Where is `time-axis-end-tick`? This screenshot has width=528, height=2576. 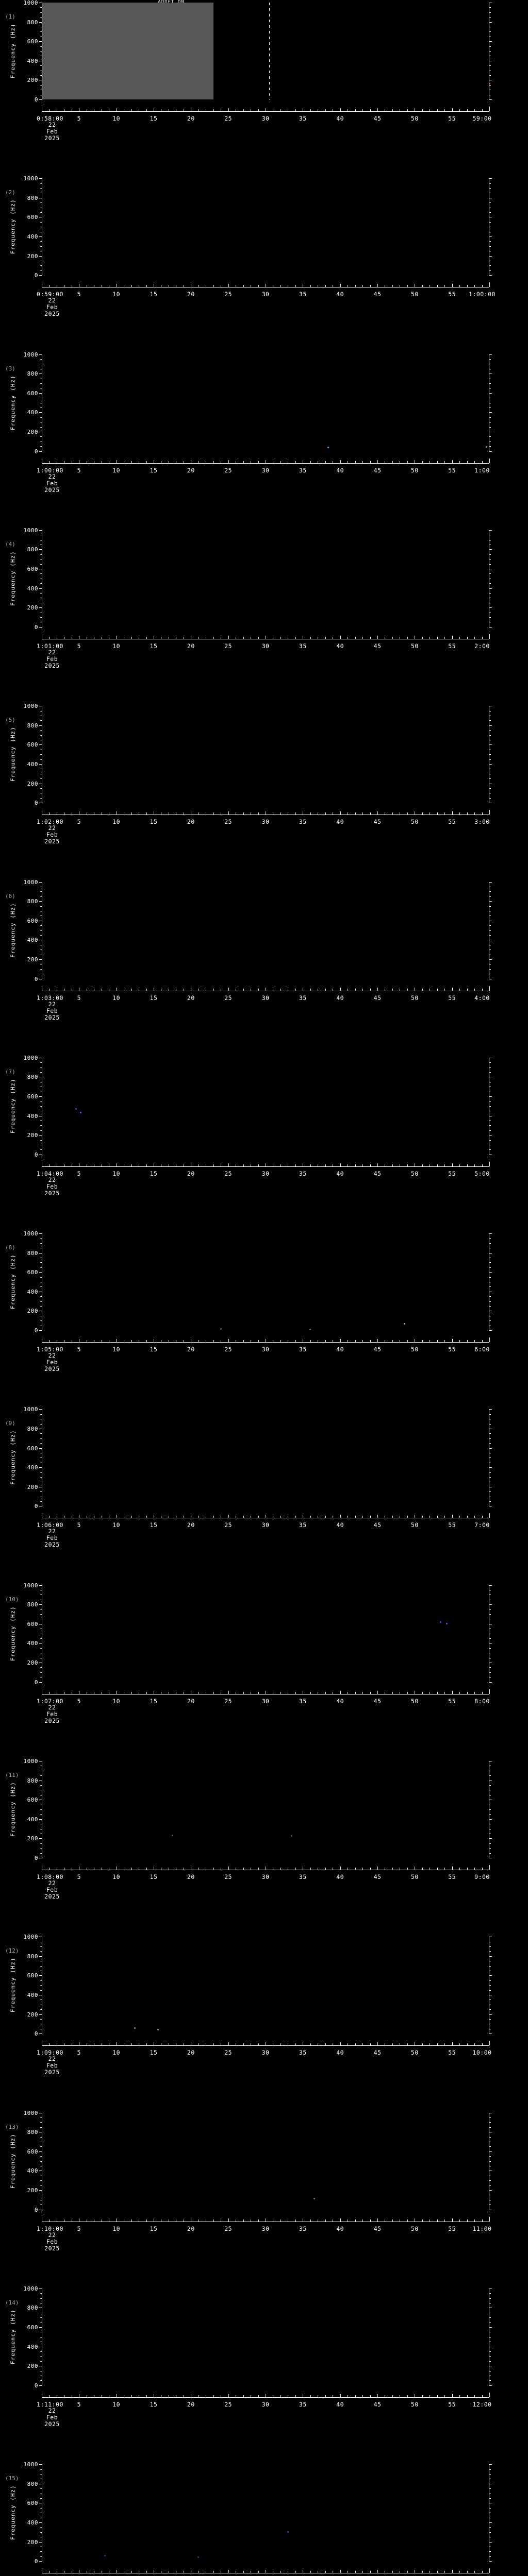 time-axis-end-tick is located at coordinates (489, 2043).